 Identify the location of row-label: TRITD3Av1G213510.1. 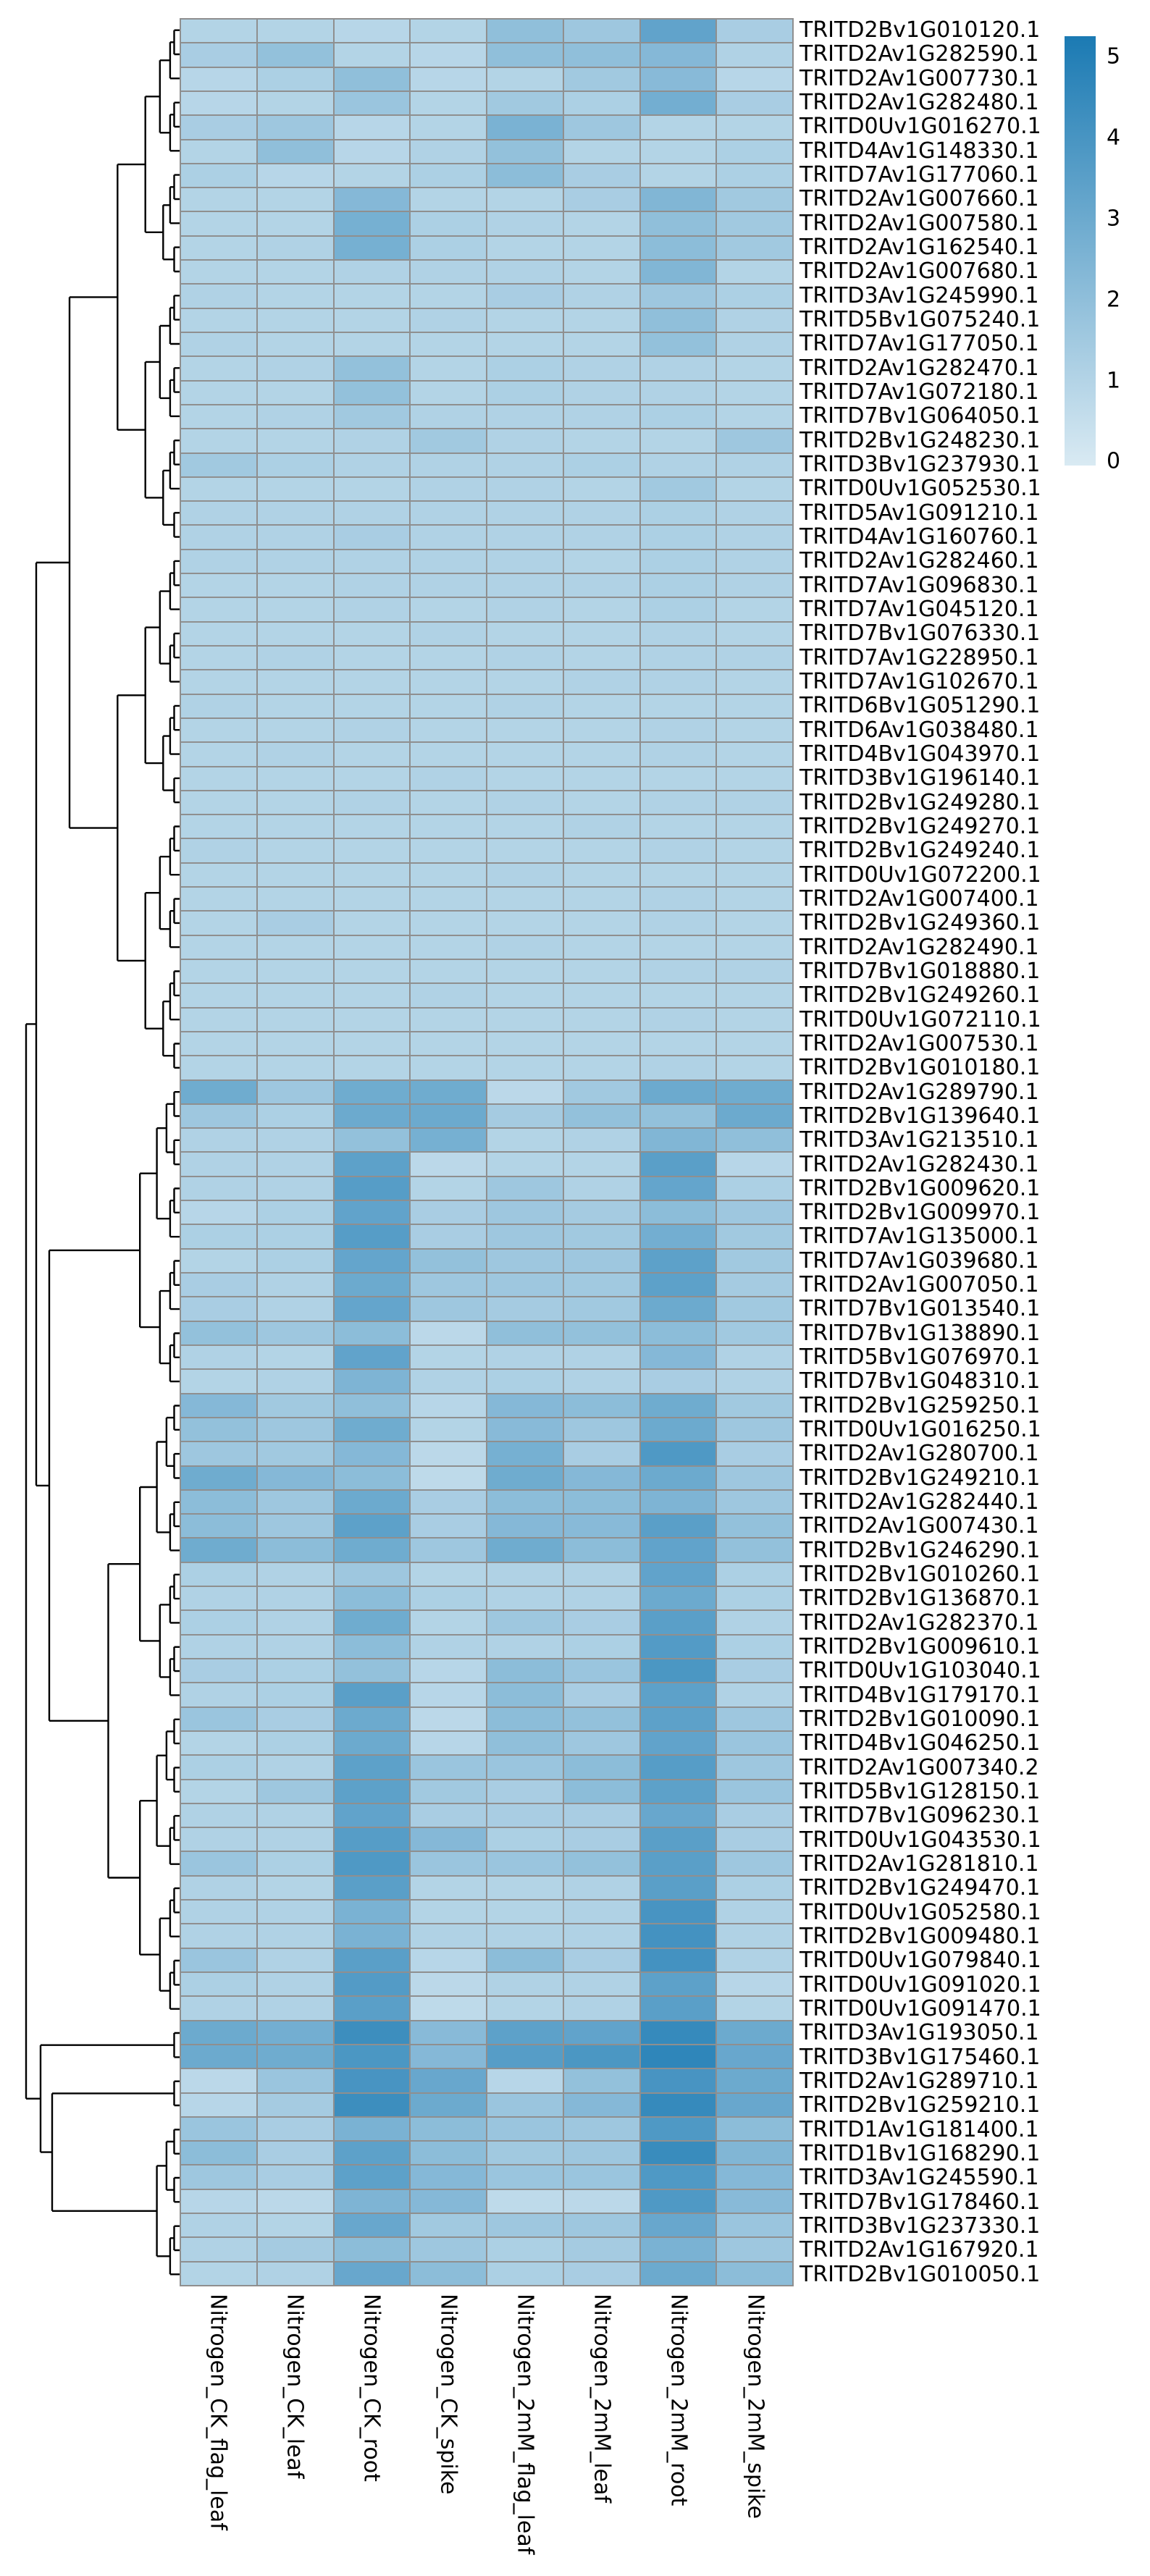
(919, 1140).